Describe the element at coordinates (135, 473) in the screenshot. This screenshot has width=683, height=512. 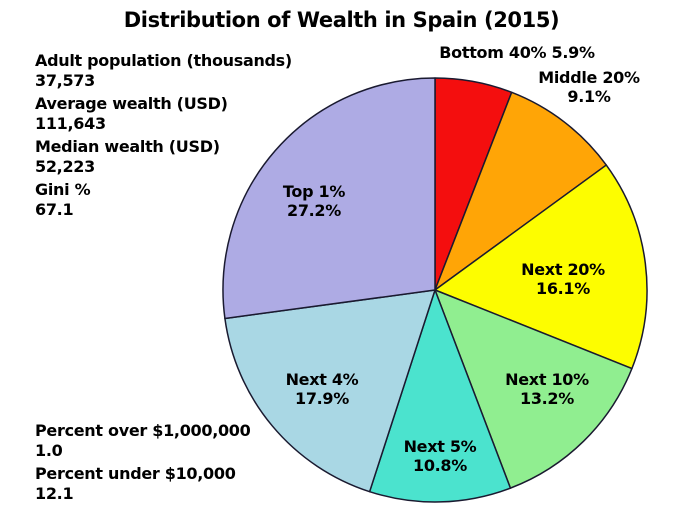
I see `stat-label: Percent under $10,000` at that location.